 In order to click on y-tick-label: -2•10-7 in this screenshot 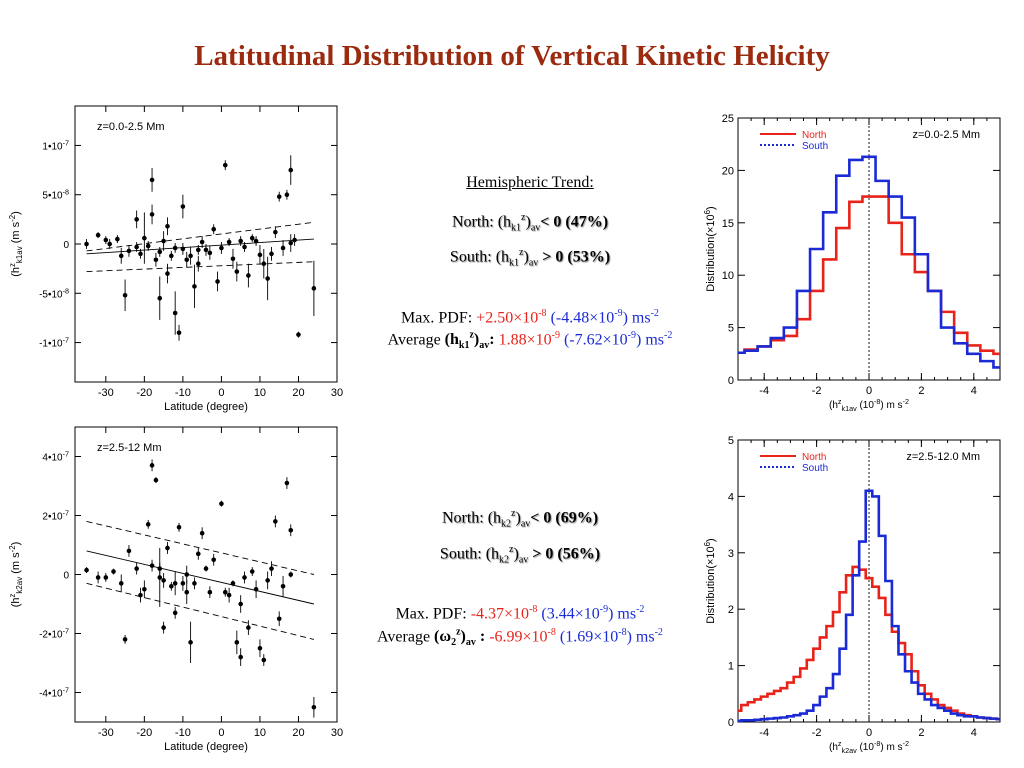, I will do `click(54, 634)`.